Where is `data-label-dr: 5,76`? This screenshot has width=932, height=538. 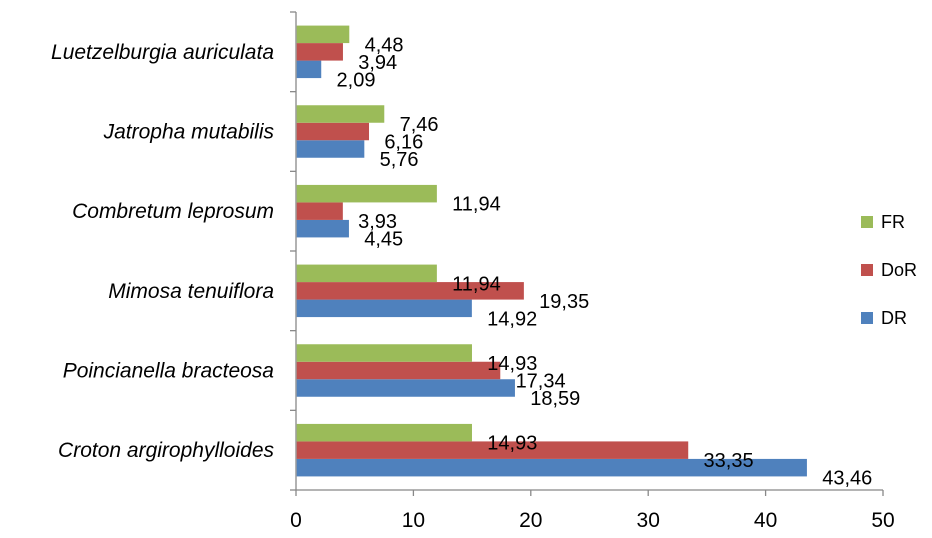 data-label-dr: 5,76 is located at coordinates (399, 160).